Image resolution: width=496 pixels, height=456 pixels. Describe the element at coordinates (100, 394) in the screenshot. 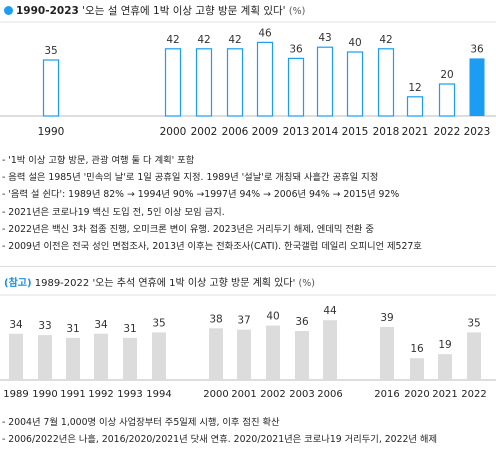

I see `x-tick-label: 1992` at that location.